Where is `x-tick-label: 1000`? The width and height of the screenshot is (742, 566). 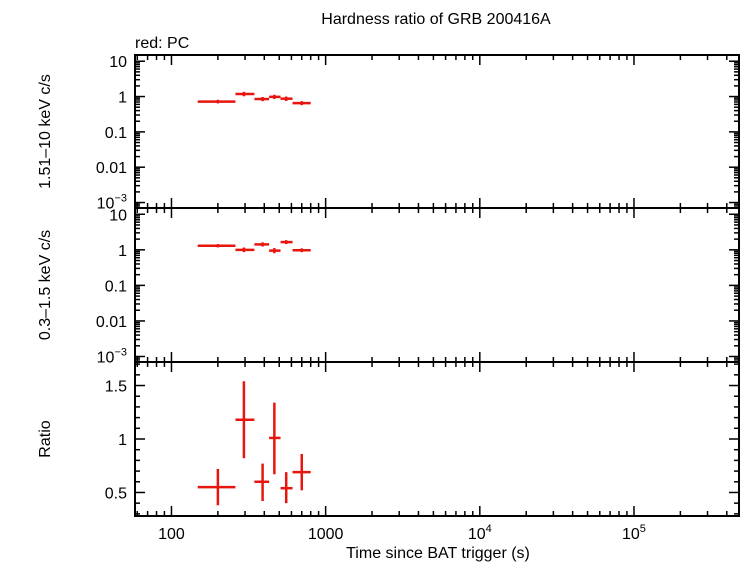
x-tick-label: 1000 is located at coordinates (326, 534).